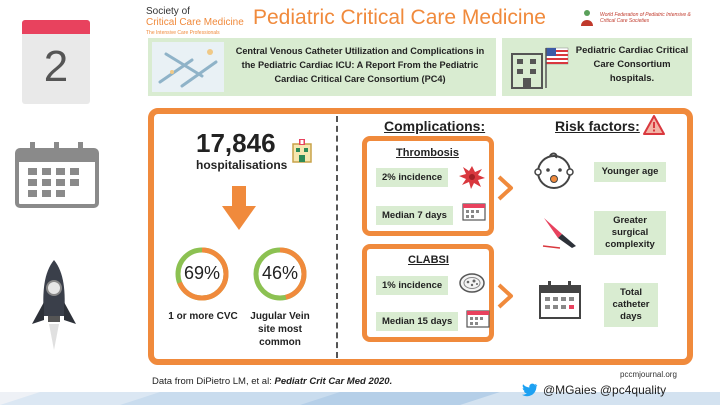 The width and height of the screenshot is (720, 405). I want to click on citation-journal: Pediatr Crit Car Med 2020., so click(333, 381).